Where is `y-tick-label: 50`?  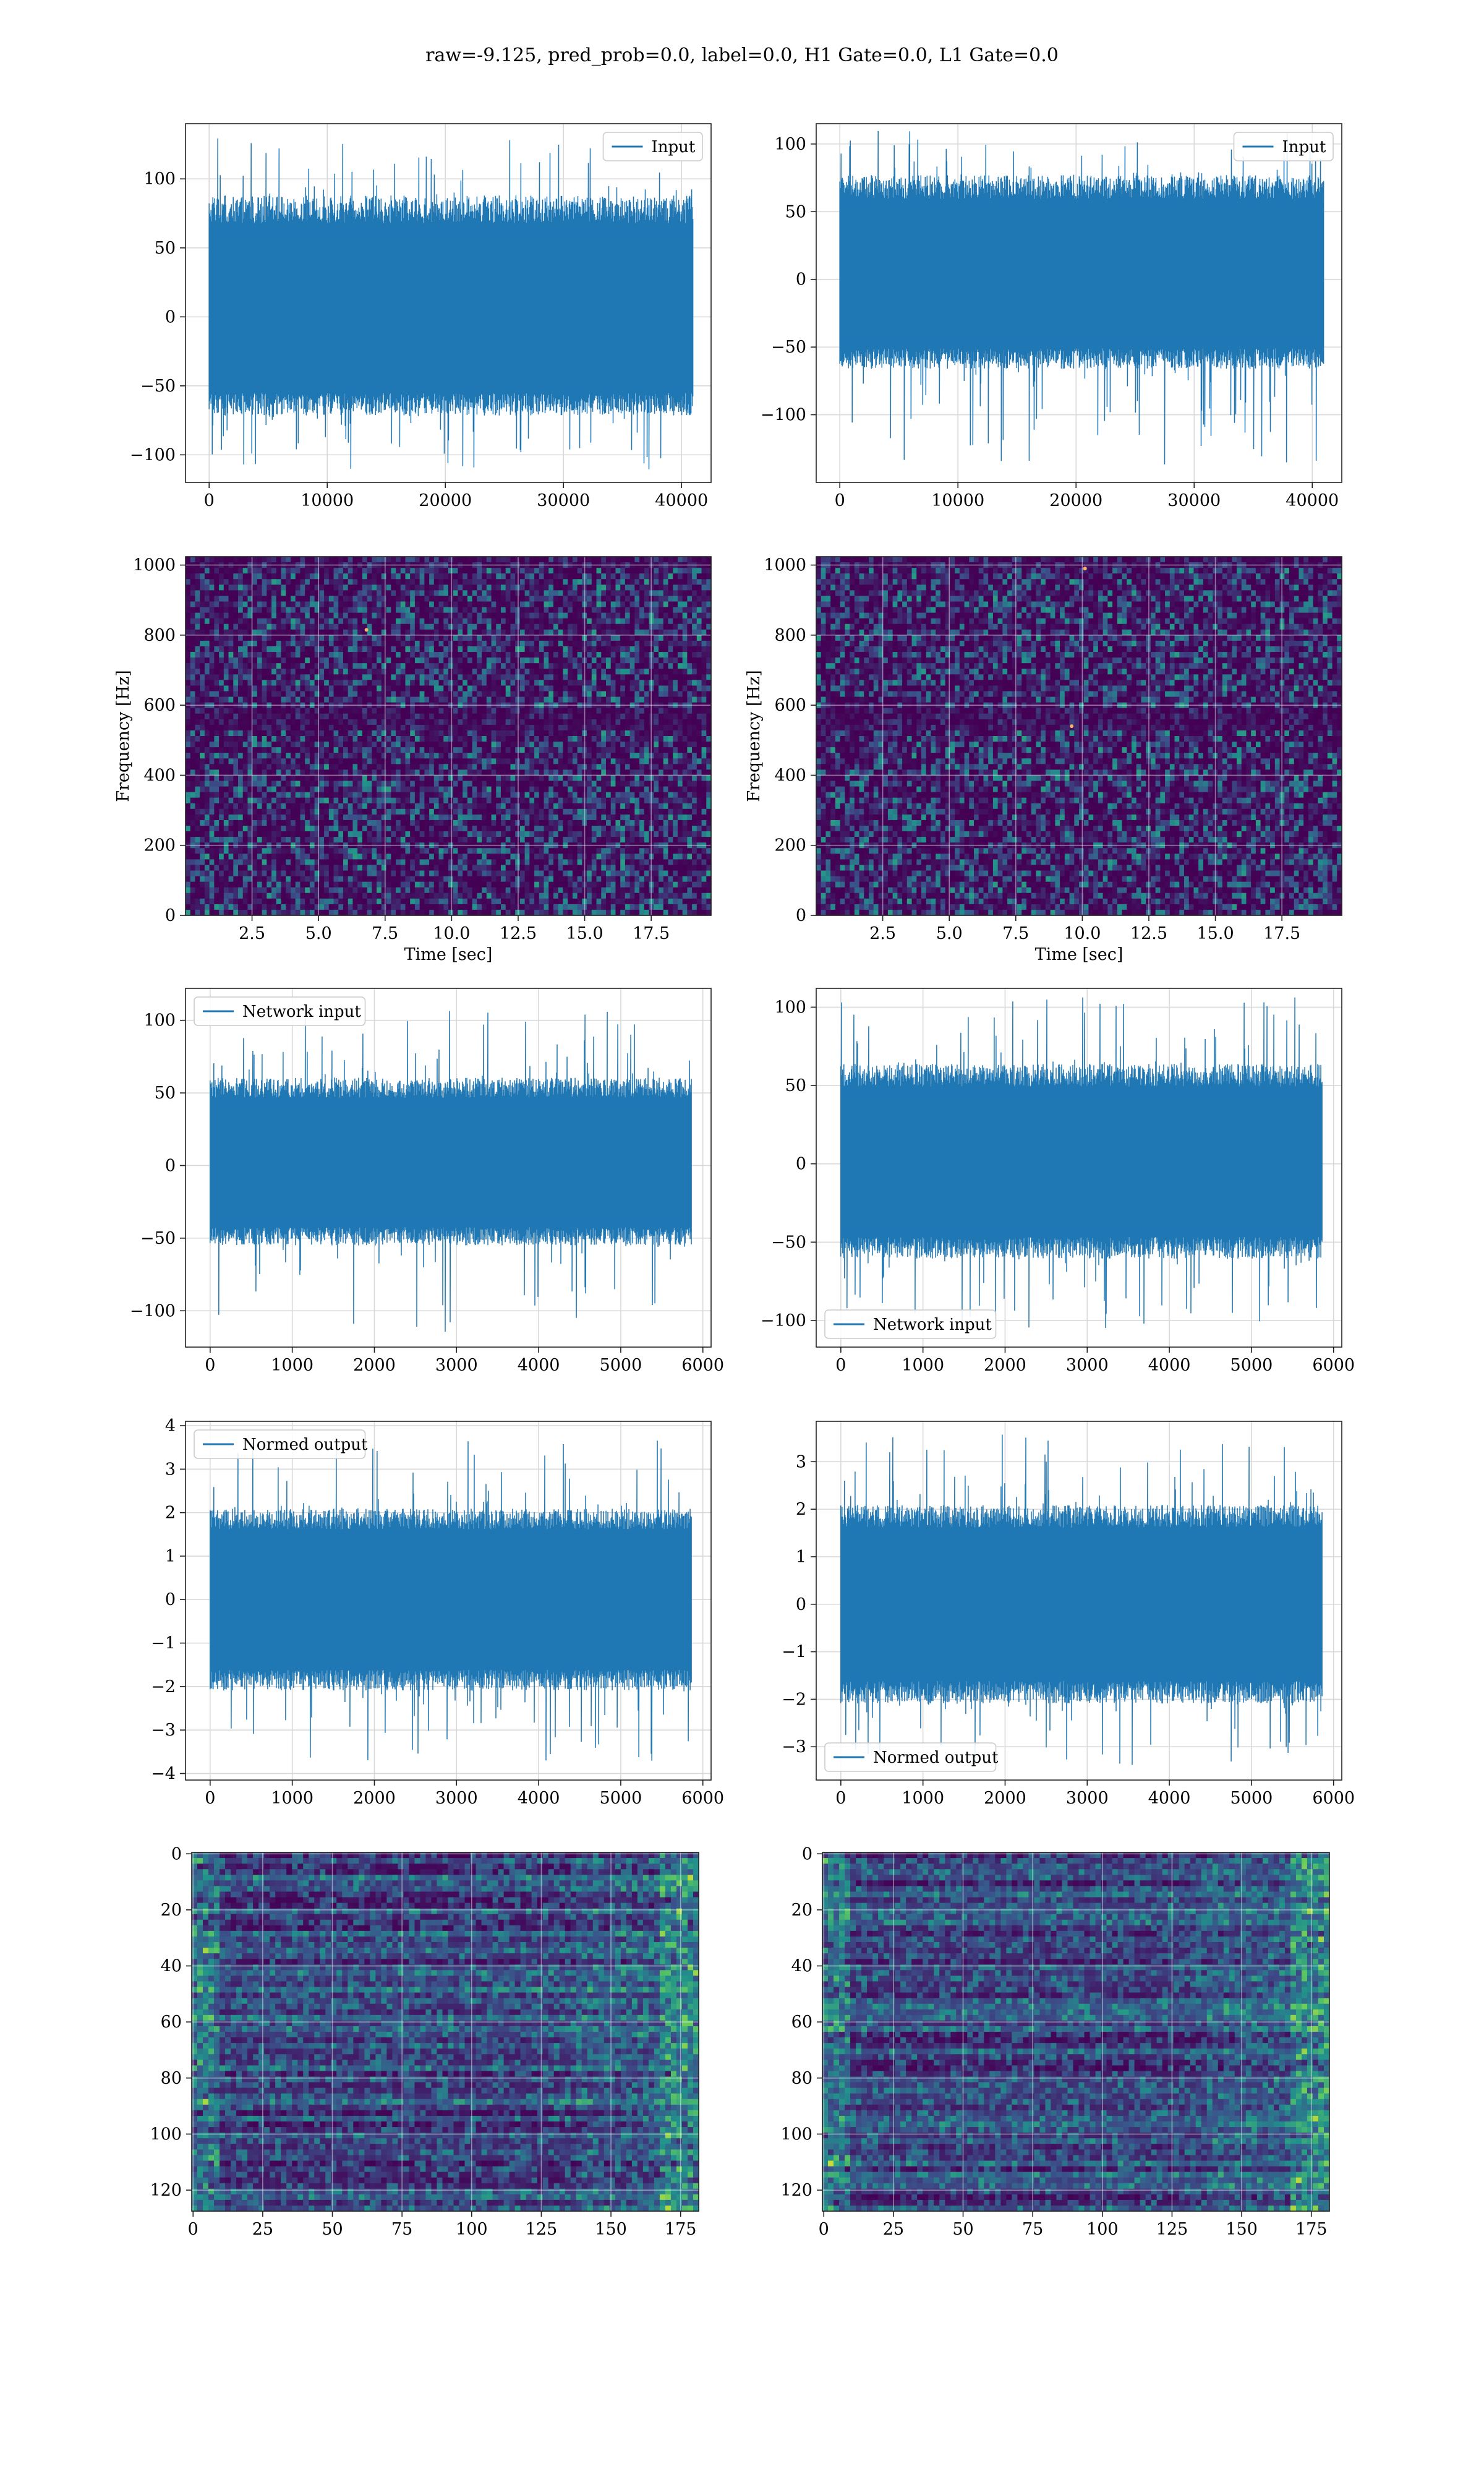 y-tick-label: 50 is located at coordinates (795, 212).